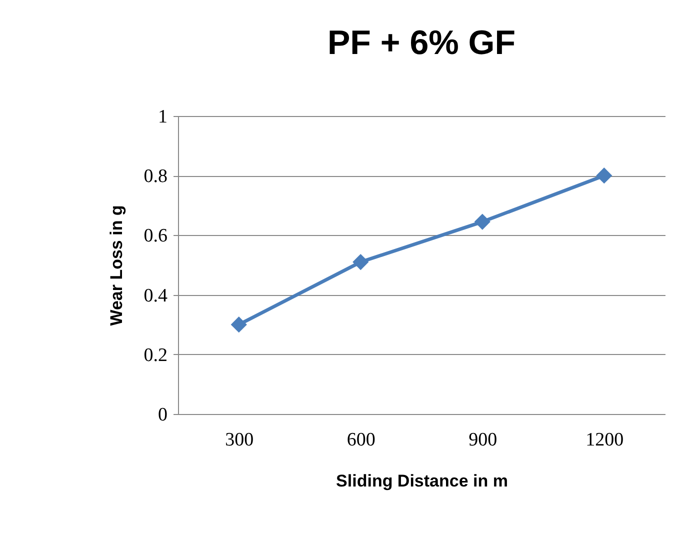 Image resolution: width=683 pixels, height=554 pixels. I want to click on y-tick-label: 0.2, so click(156, 355).